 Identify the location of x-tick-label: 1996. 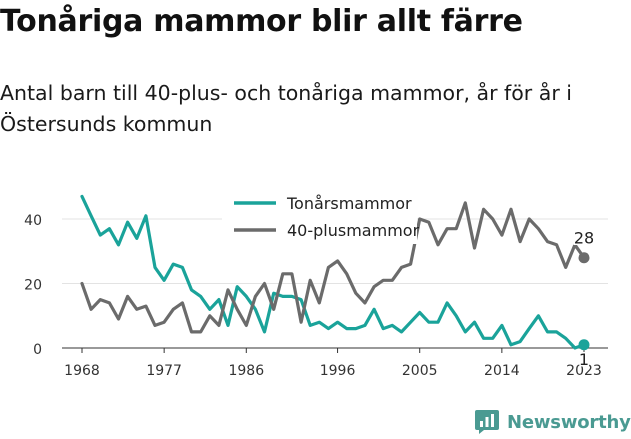
(338, 371).